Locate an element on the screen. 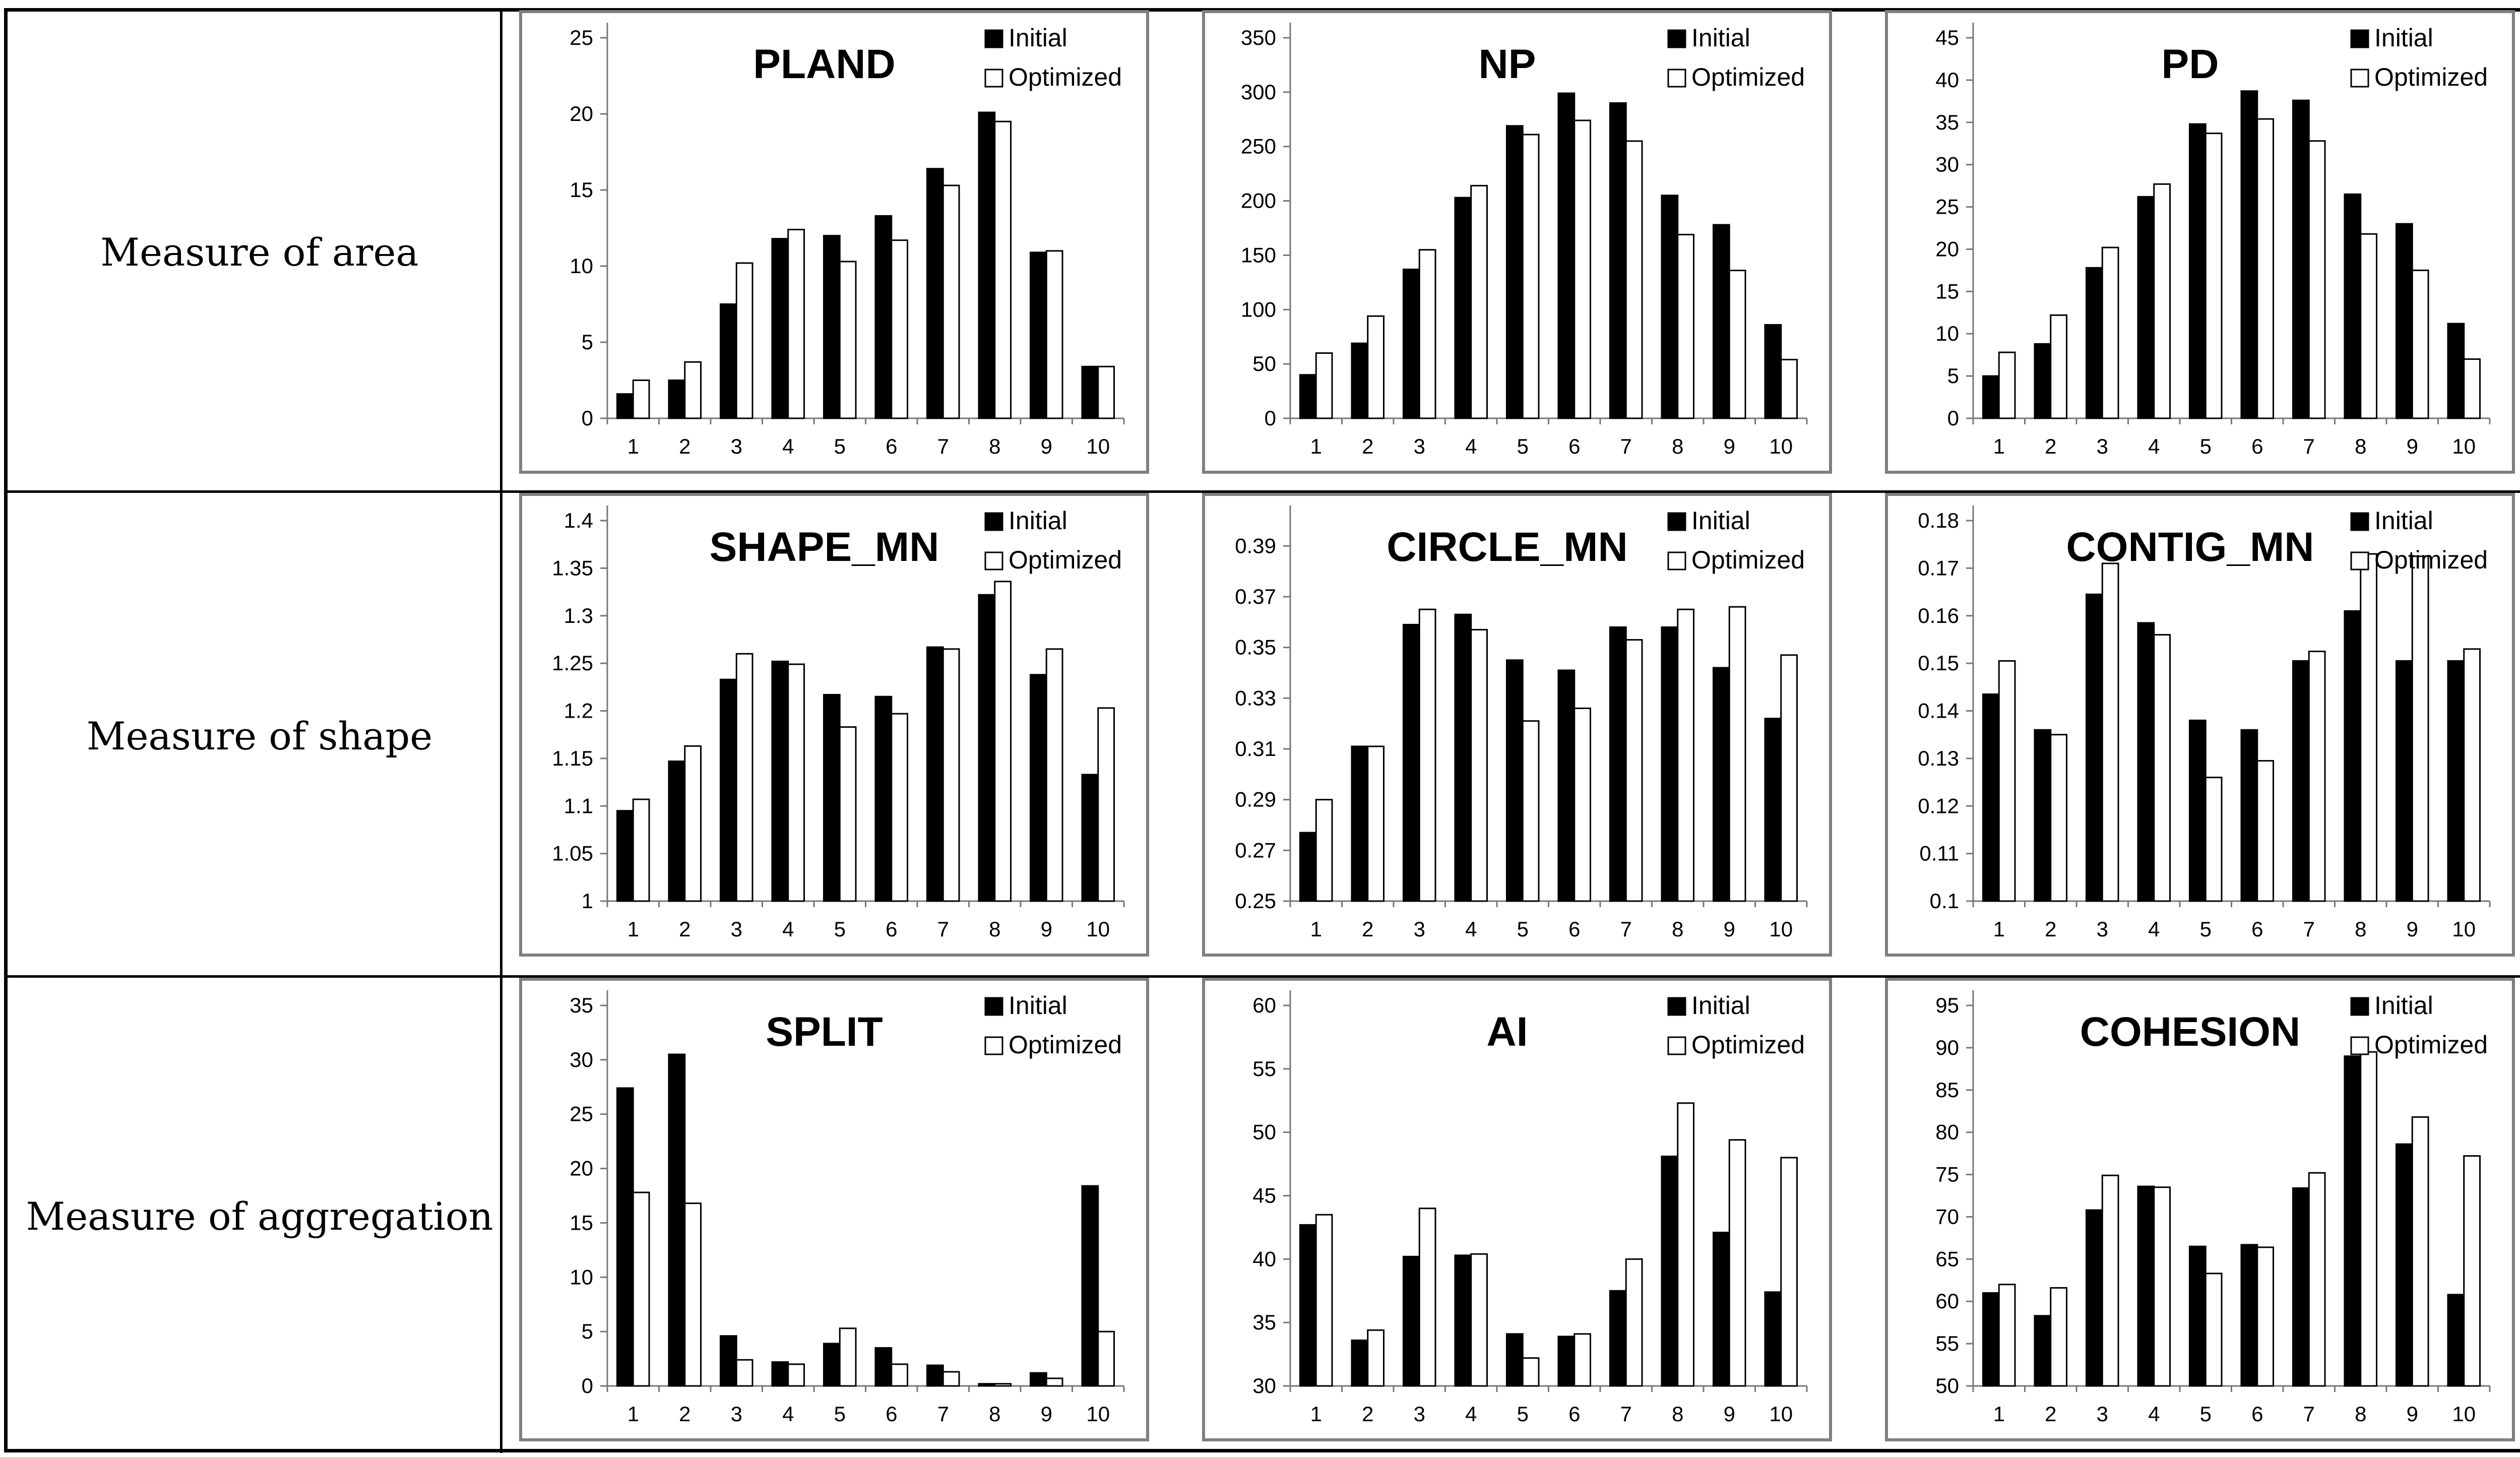 The image size is (2520, 1457). y-tick-label: 1.1 is located at coordinates (578, 805).